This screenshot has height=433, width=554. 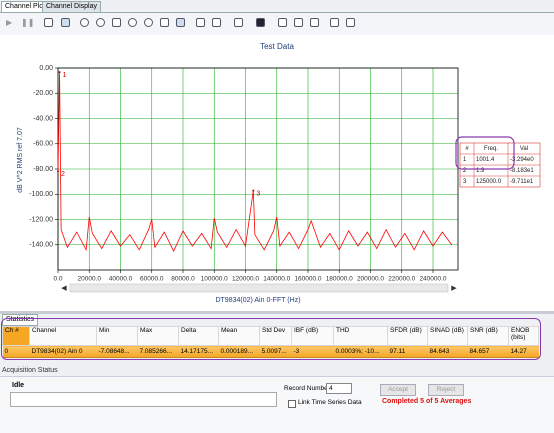 What do you see at coordinates (90, 279) in the screenshot?
I see `x-tick-label: 20000.0` at bounding box center [90, 279].